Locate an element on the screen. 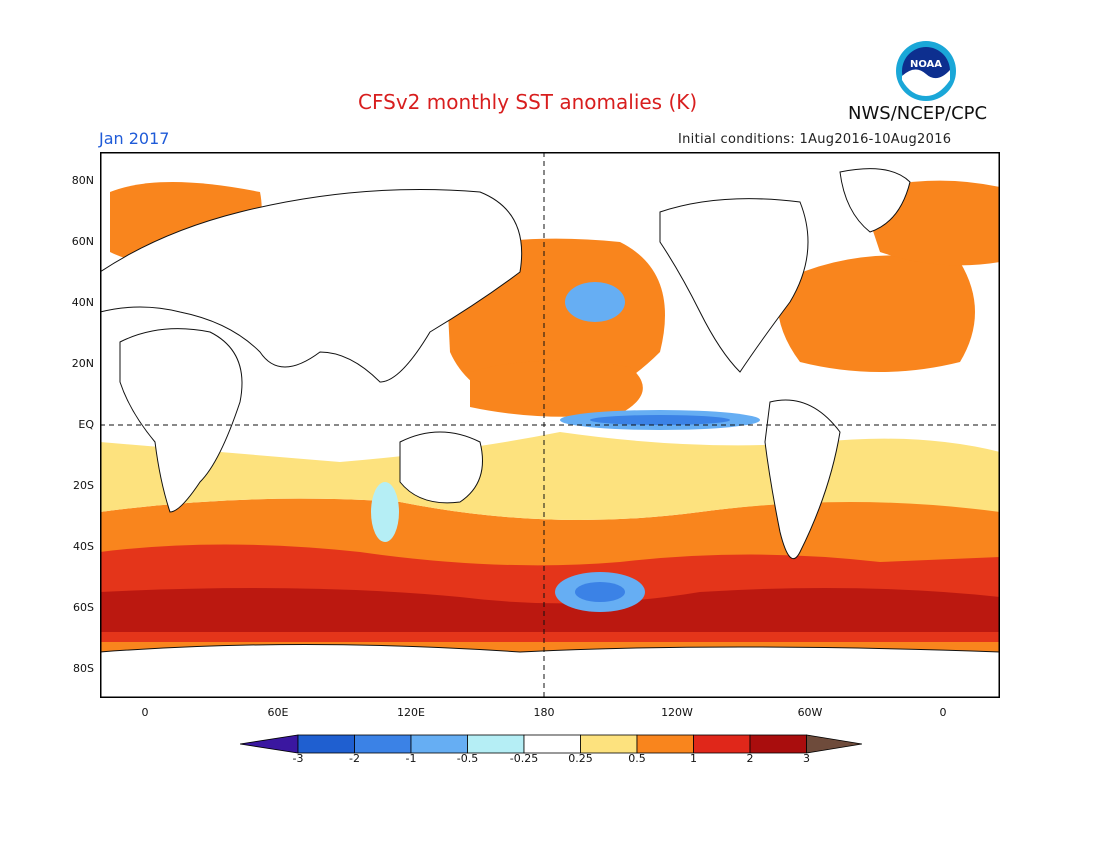 This screenshot has width=1100, height=850. lat-label: 40N is located at coordinates (82, 302).